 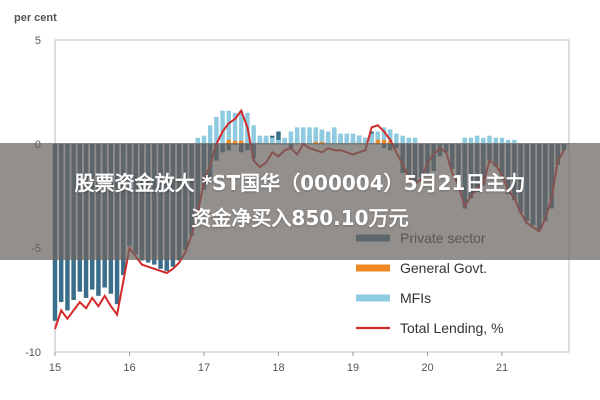 What do you see at coordinates (33, 353) in the screenshot?
I see `y-tick-label: -10` at bounding box center [33, 353].